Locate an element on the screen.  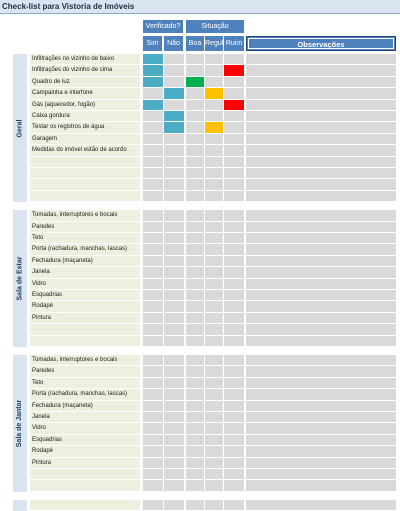
checklist-item: Porta (rachadura, manchas, lascas) is located at coordinates (85, 250).